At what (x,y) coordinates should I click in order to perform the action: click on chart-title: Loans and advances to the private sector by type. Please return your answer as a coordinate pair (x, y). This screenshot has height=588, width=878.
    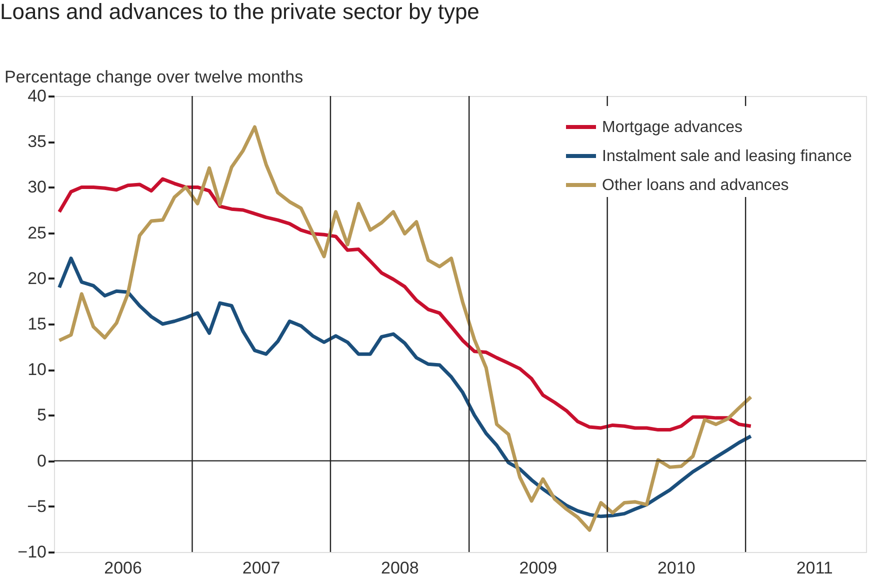
    Looking at the image, I should click on (240, 12).